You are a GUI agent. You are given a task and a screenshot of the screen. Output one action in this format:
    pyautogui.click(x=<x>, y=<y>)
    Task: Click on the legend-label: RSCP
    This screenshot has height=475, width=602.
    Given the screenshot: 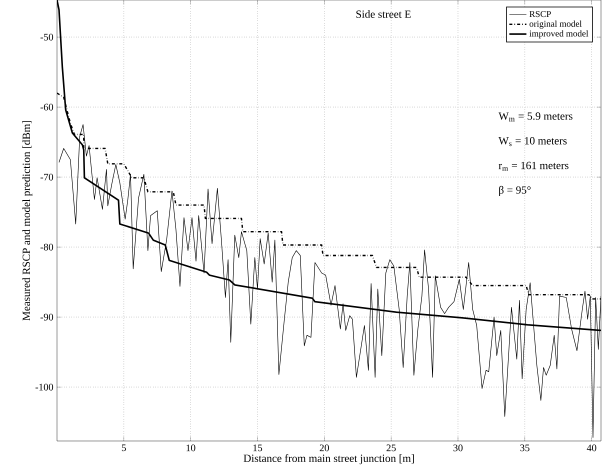 What is the action you would take?
    pyautogui.click(x=540, y=14)
    